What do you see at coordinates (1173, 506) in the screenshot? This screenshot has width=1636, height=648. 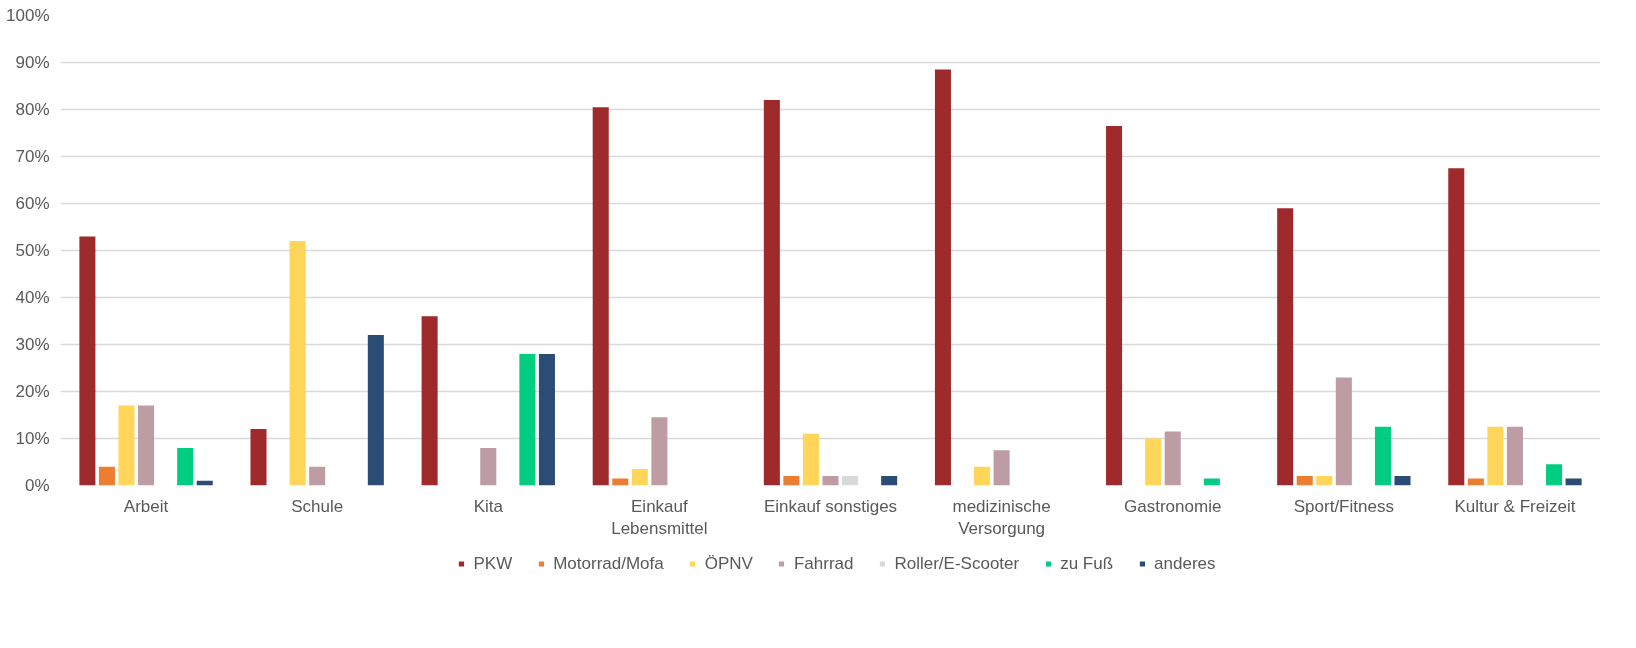 I see `x-tick-label: Gastronomie` at bounding box center [1173, 506].